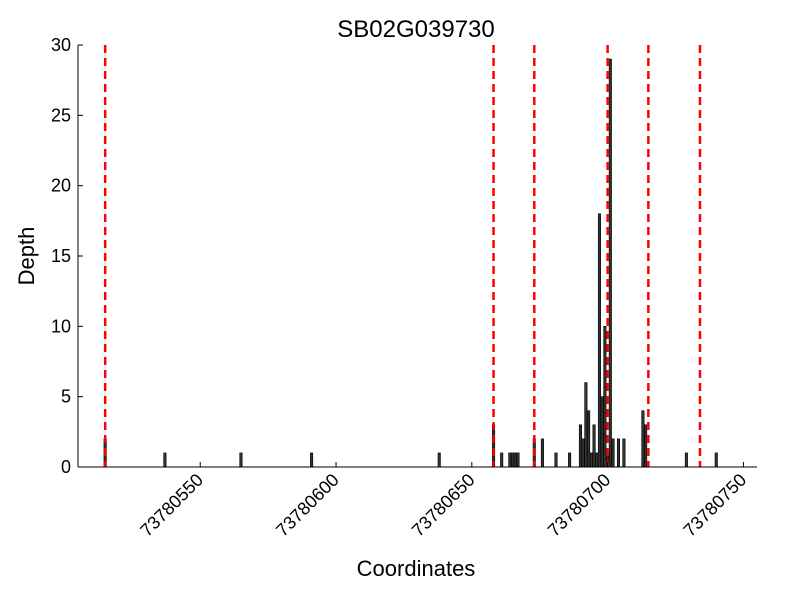  I want to click on x-tick-label: 73780700, so click(579, 505).